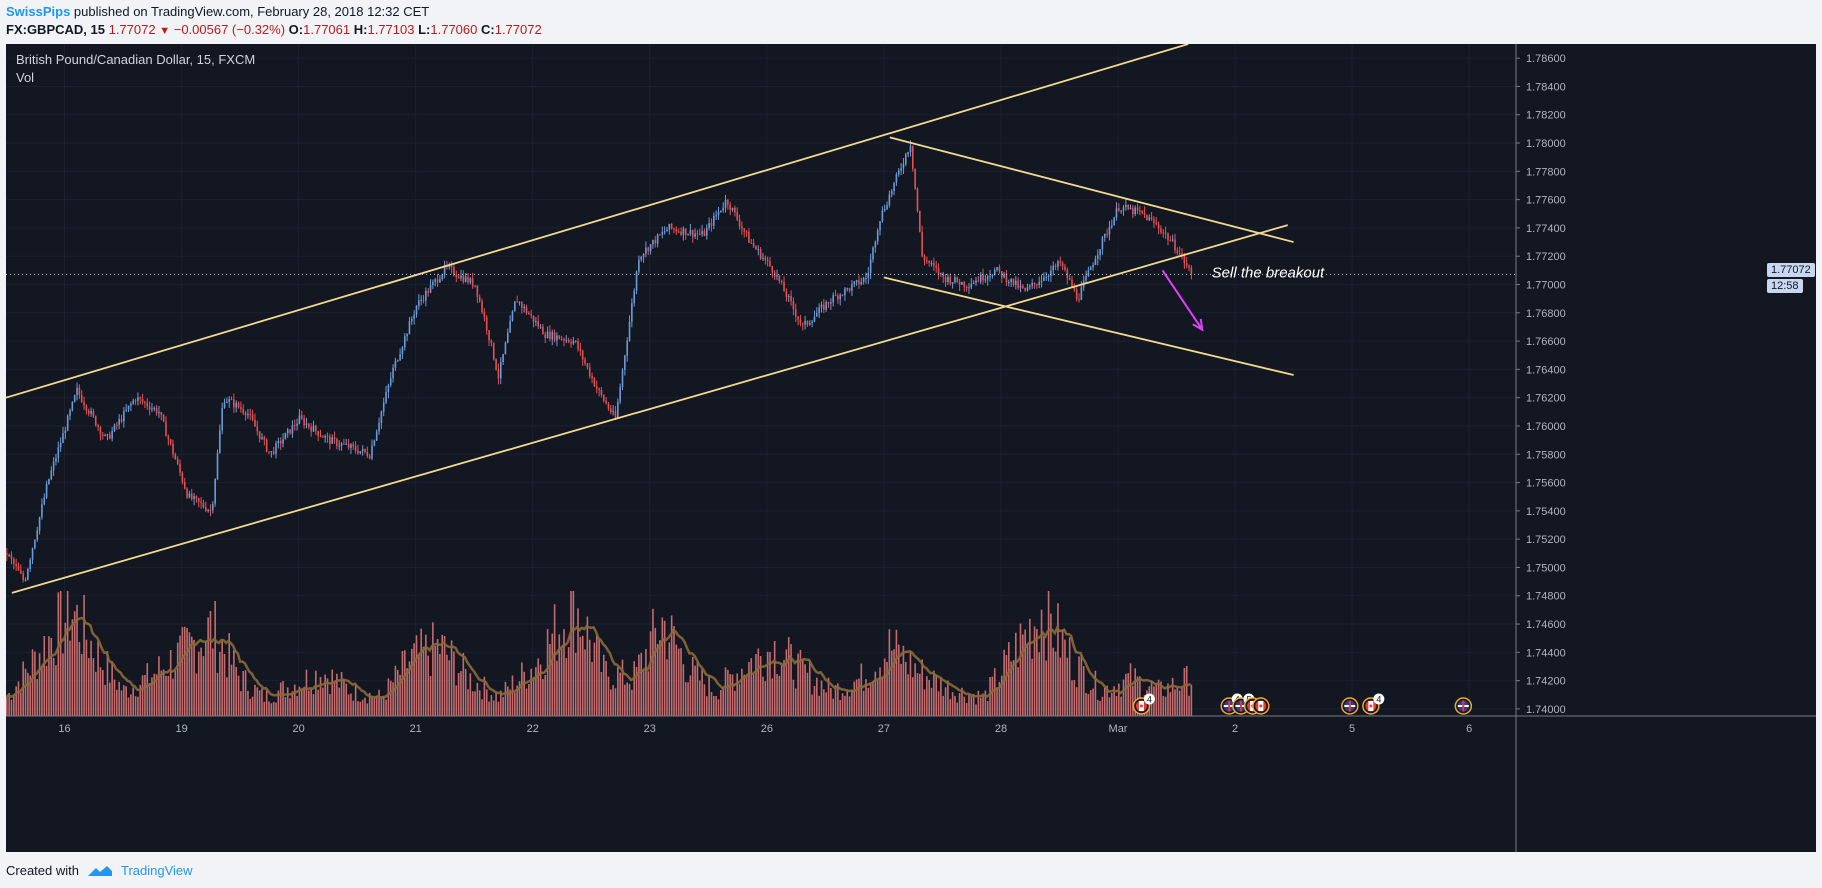 Image resolution: width=1822 pixels, height=888 pixels. Describe the element at coordinates (884, 729) in the screenshot. I see `x-tick-label: 27` at that location.